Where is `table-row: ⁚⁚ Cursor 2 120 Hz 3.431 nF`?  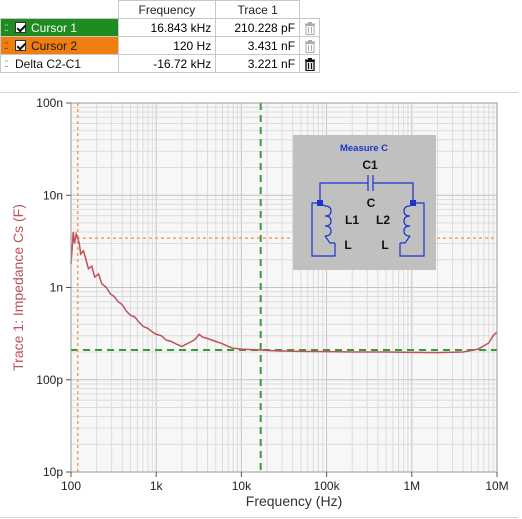
table-row: ⁚⁚ Cursor 2 120 Hz 3.431 nF is located at coordinates (160, 45).